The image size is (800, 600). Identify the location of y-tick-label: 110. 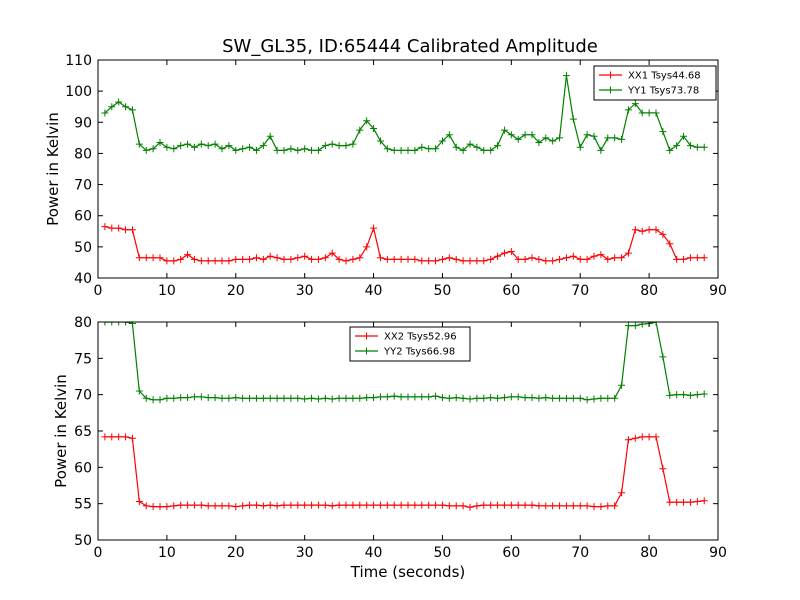
(78, 61).